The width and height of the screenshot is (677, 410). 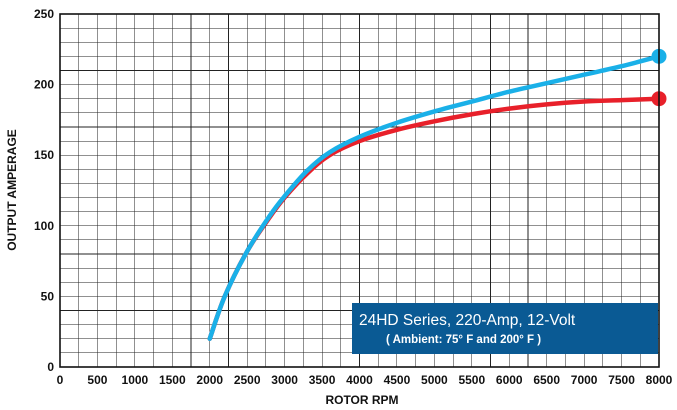 I want to click on legend-subtitle: ( Ambient: 75° F and 200° F ), so click(x=463, y=340).